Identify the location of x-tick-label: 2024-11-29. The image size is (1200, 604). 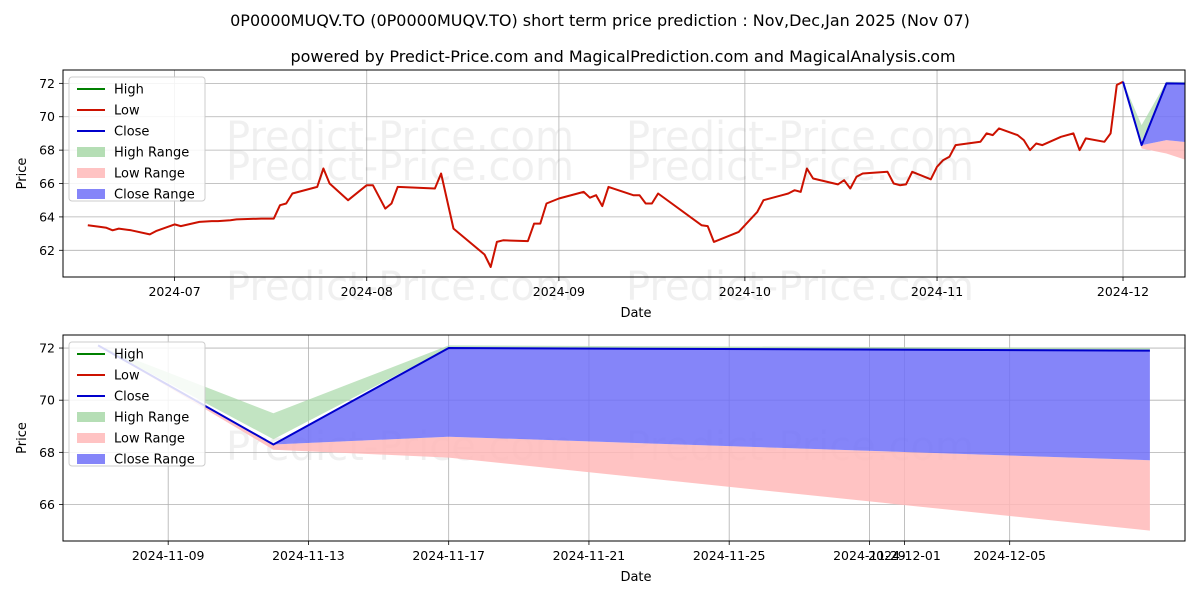
(869, 555).